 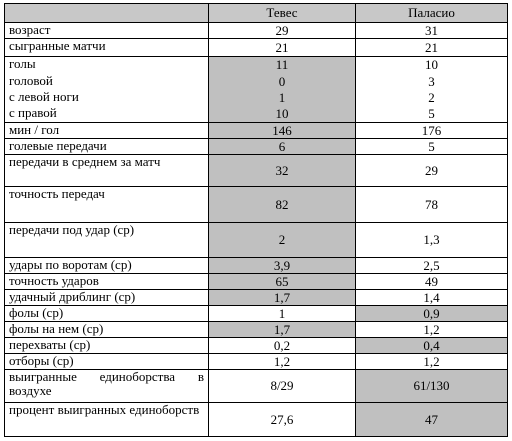 What do you see at coordinates (106, 114) in the screenshot?
I see `row-label: с правой` at bounding box center [106, 114].